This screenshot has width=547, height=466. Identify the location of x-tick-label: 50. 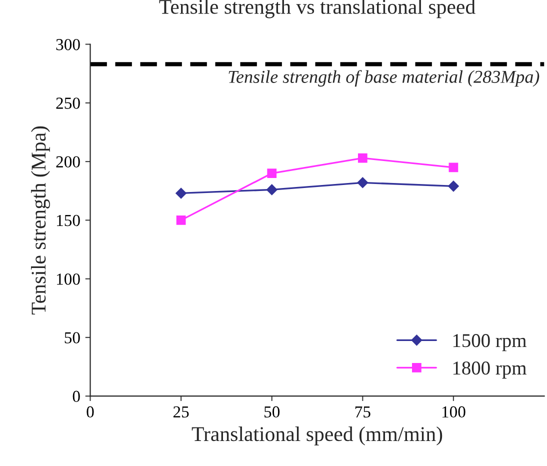
(272, 412).